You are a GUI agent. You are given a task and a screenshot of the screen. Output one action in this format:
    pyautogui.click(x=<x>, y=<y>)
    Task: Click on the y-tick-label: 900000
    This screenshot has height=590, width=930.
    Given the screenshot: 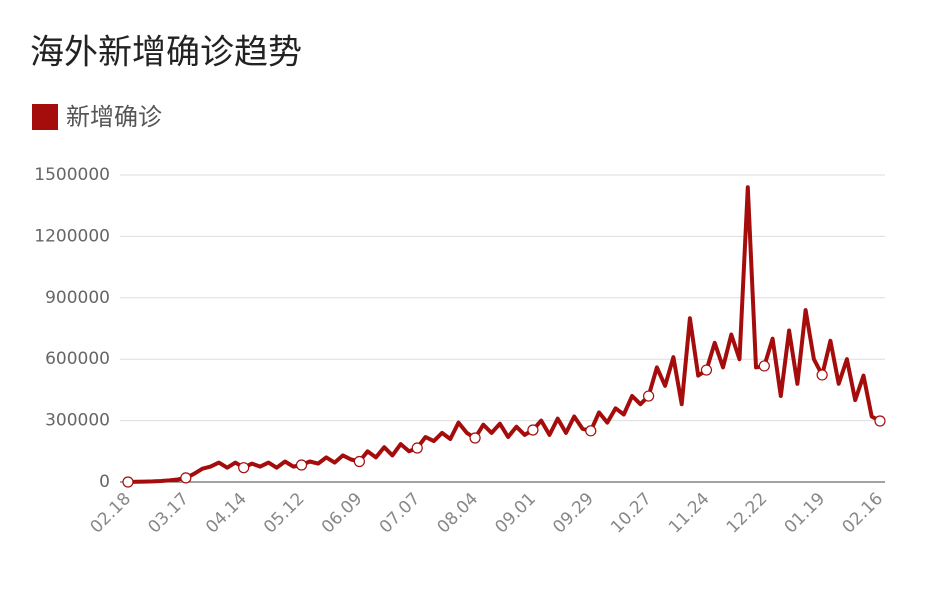 What is the action you would take?
    pyautogui.click(x=77, y=298)
    